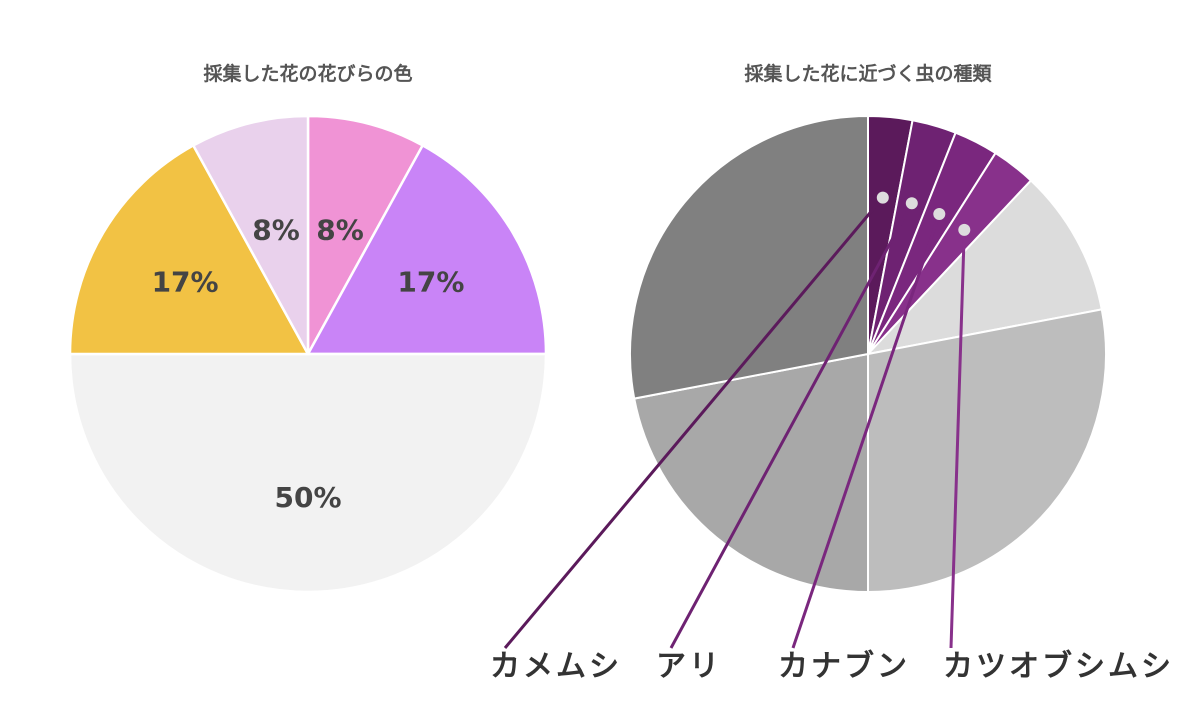 Image resolution: width=1200 pixels, height=706 pixels. What do you see at coordinates (689, 666) in the screenshot?
I see `callout-label: アリ` at bounding box center [689, 666].